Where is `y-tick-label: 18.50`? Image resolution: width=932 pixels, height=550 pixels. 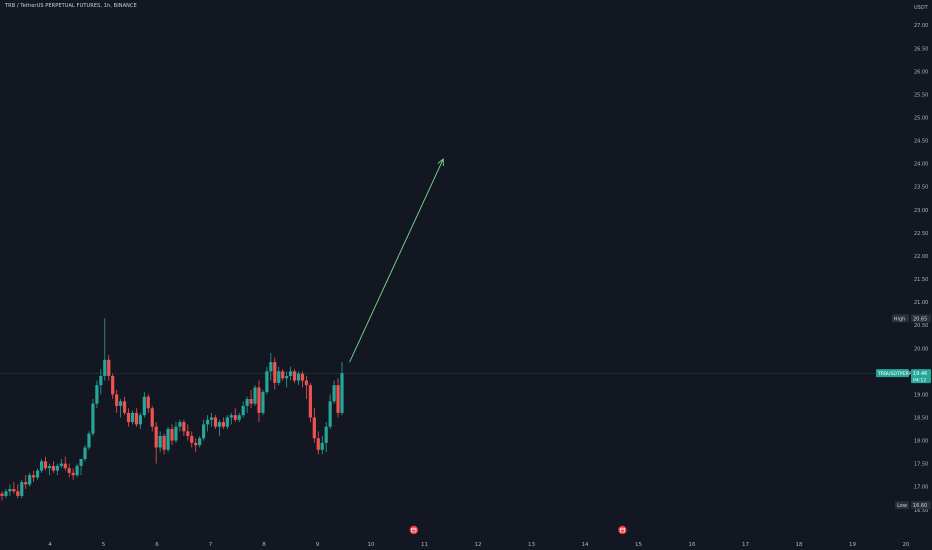 y-tick-label: 18.50 is located at coordinates (921, 418).